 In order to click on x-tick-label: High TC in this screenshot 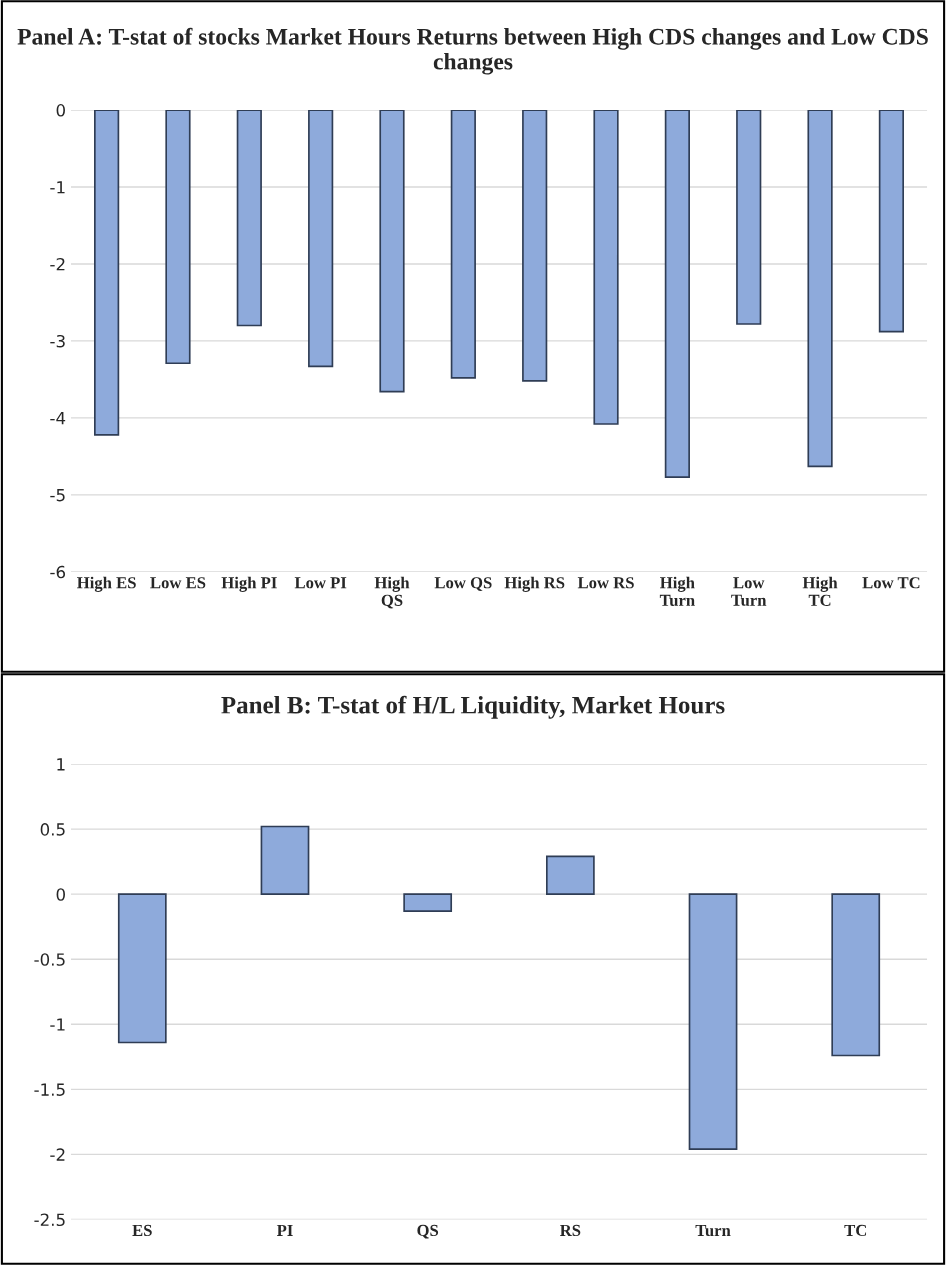, I will do `click(820, 591)`.